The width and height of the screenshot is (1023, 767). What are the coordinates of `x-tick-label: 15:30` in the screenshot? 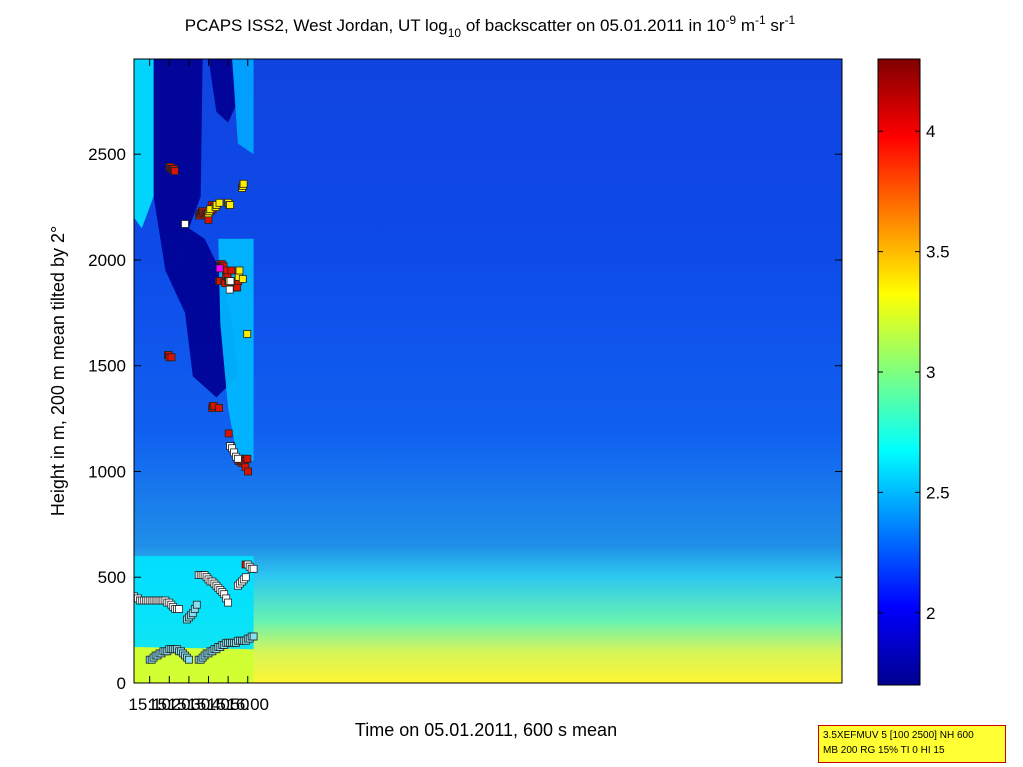 It's located at (189, 704).